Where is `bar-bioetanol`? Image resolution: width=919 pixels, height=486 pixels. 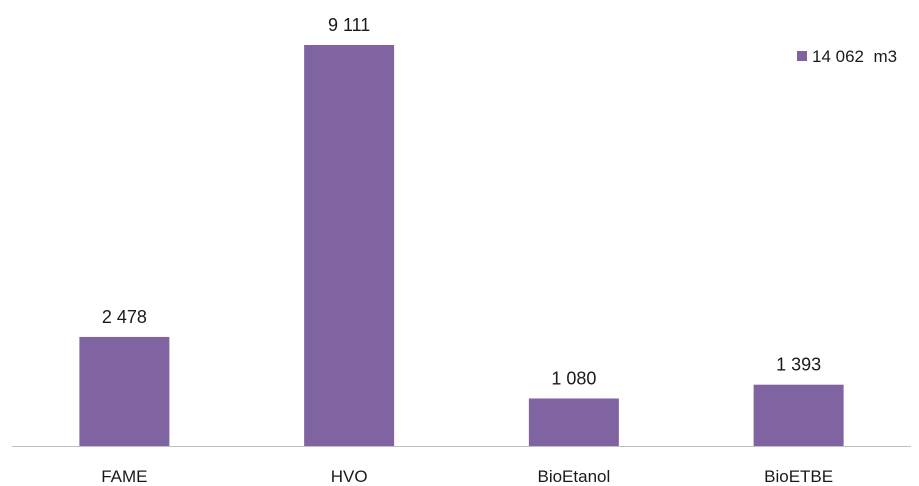 bar-bioetanol is located at coordinates (573, 422).